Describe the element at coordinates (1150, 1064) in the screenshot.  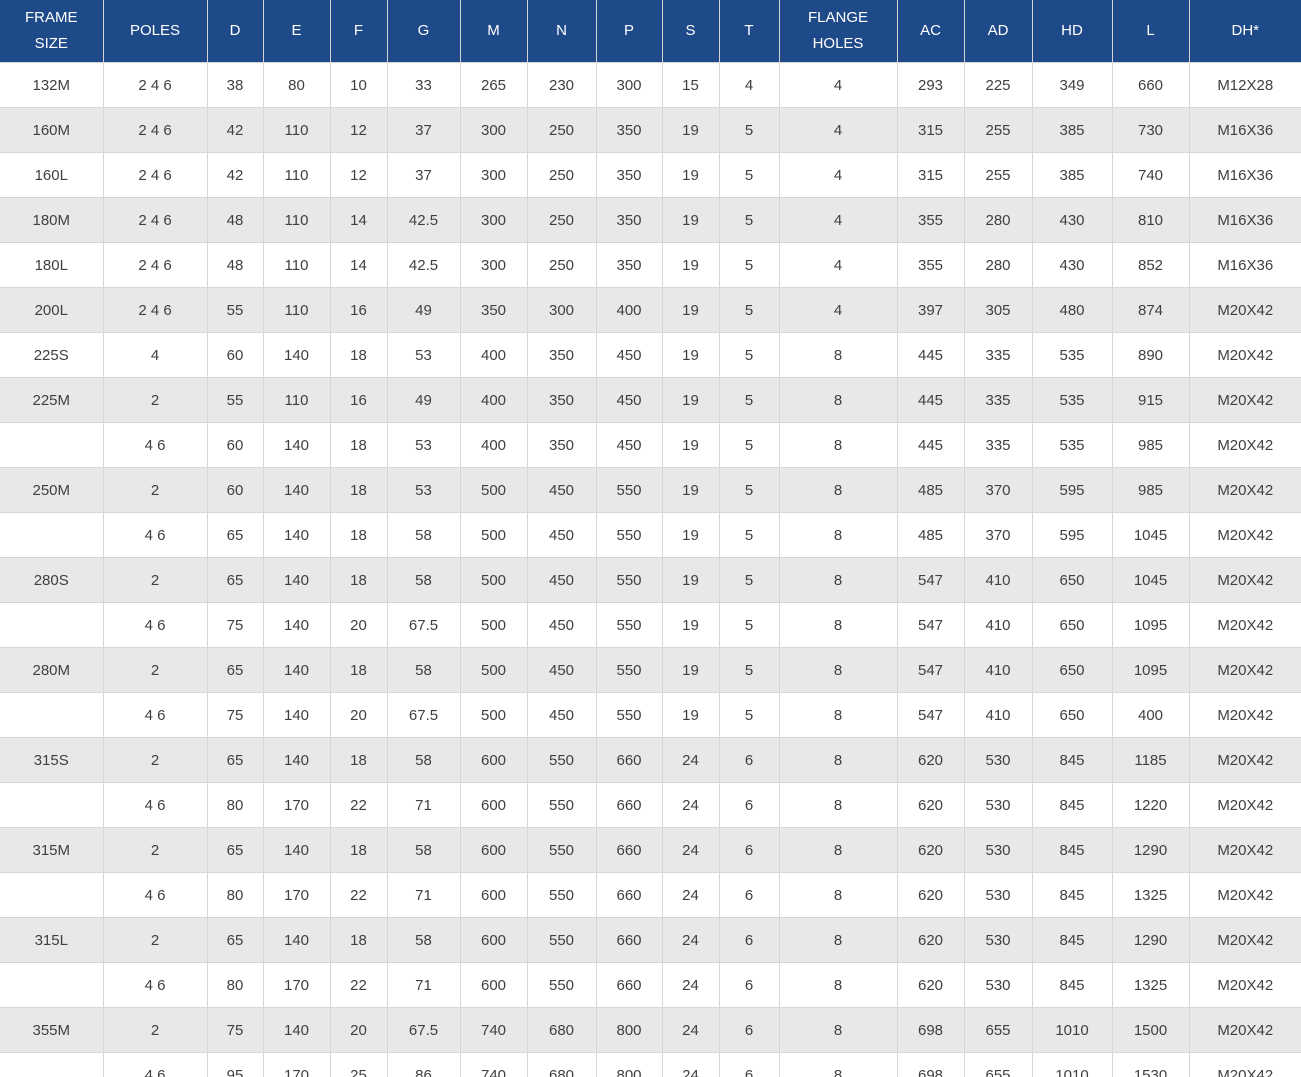
I see `table-cell: 1530` at that location.